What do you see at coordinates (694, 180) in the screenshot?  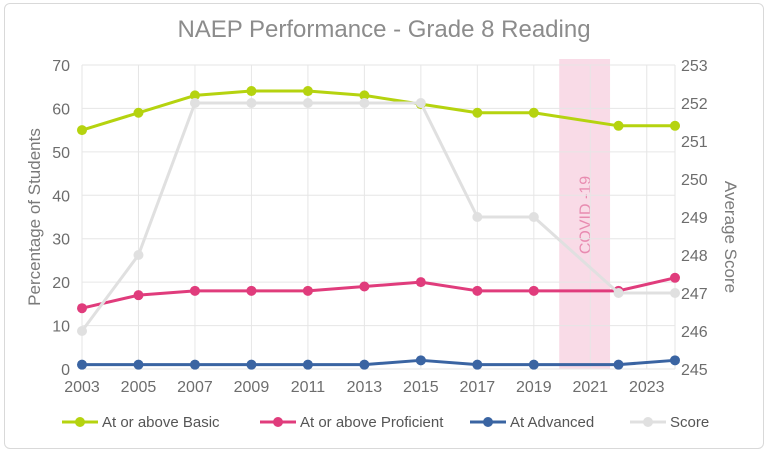 I see `y2-tick-label: 250` at bounding box center [694, 180].